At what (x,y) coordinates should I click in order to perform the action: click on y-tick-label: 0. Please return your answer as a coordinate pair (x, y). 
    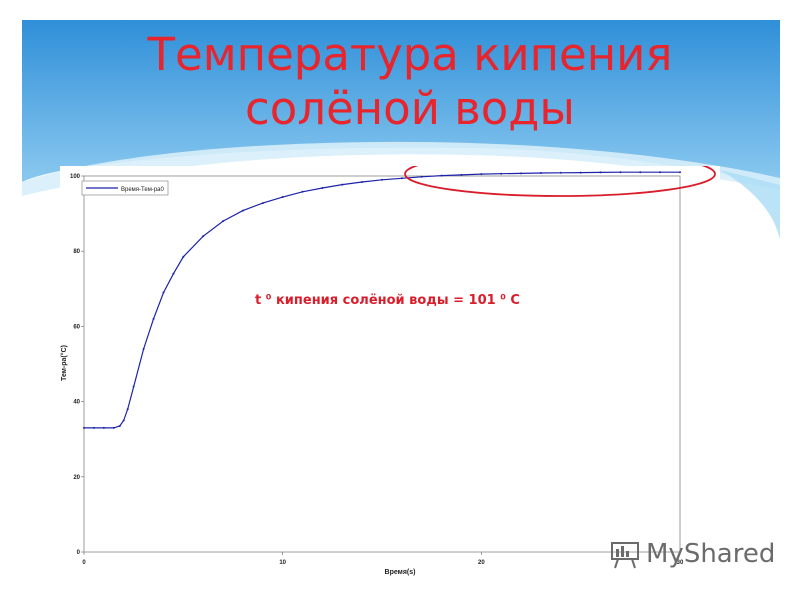
    Looking at the image, I should click on (79, 553).